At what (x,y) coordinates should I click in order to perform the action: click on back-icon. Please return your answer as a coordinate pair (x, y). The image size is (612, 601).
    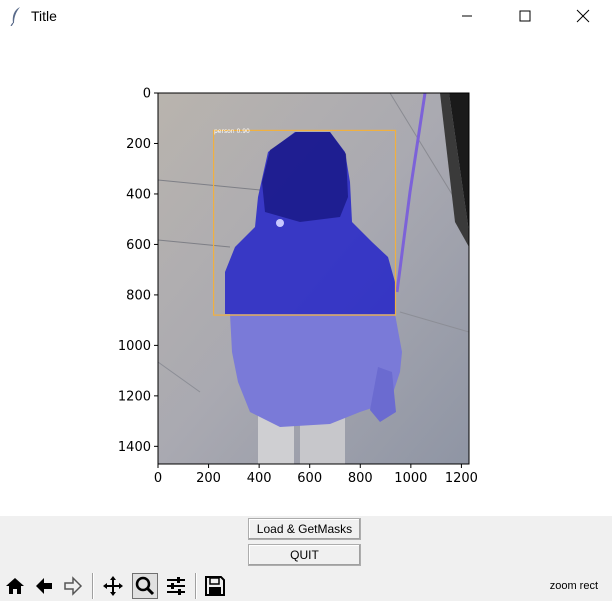
    Looking at the image, I should click on (44, 586).